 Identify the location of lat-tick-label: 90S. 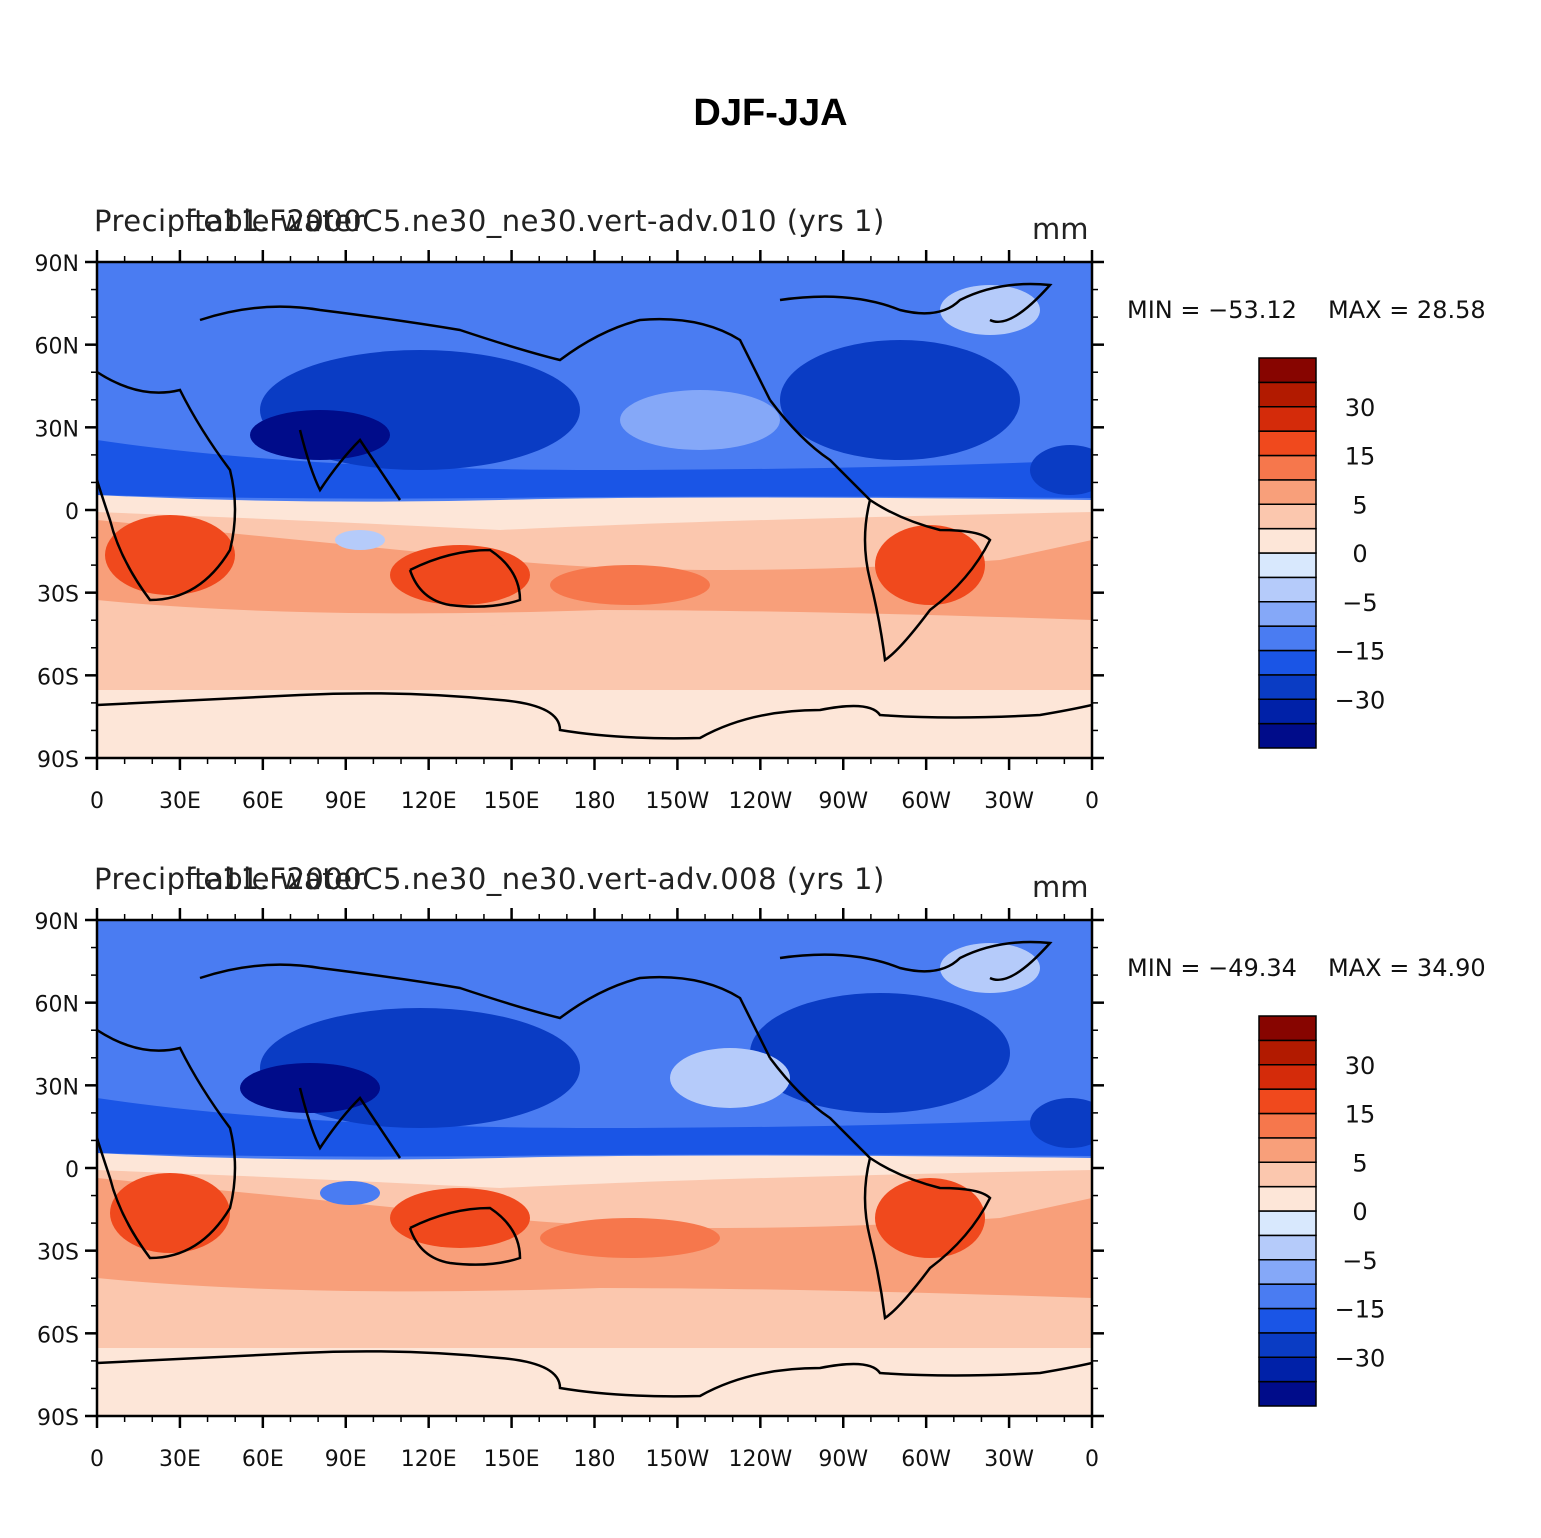
(58, 1418).